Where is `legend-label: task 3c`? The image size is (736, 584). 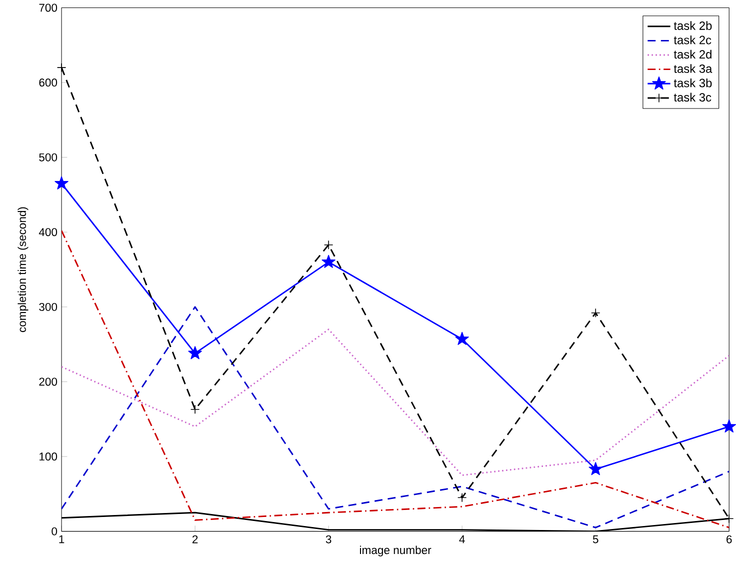 legend-label: task 3c is located at coordinates (693, 97).